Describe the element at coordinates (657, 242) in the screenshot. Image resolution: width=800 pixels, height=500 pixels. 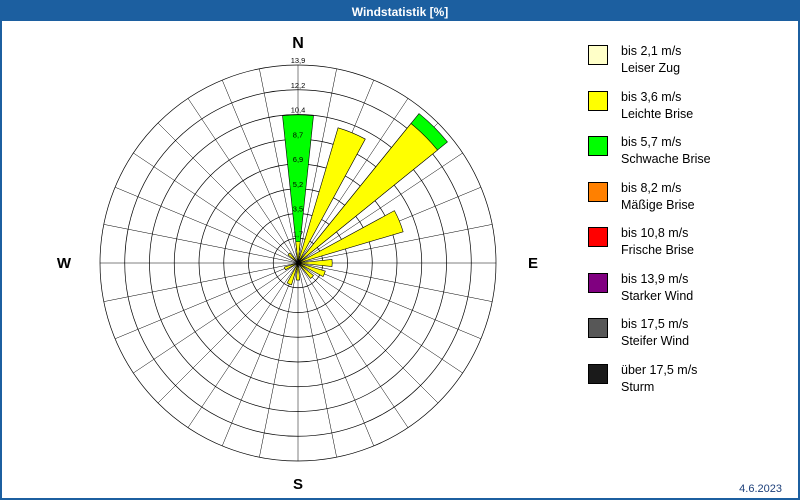
I see `legend-label: bis 10,8 m/s Frische Brise` at that location.